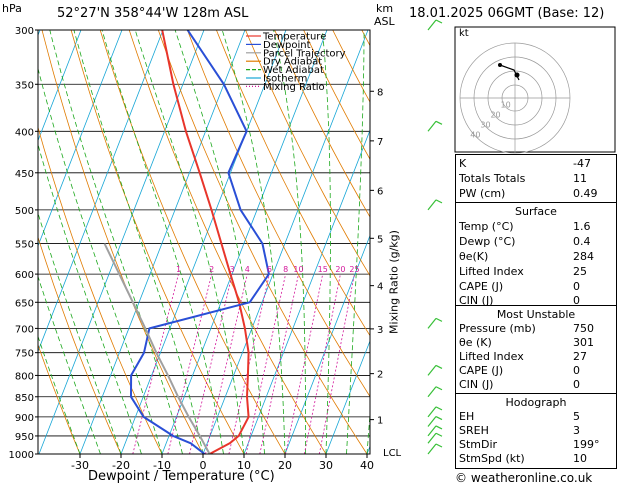 This screenshot has height=486, width=629. Describe the element at coordinates (478, 444) in the screenshot. I see `hodograph-label: StmDir` at that location.